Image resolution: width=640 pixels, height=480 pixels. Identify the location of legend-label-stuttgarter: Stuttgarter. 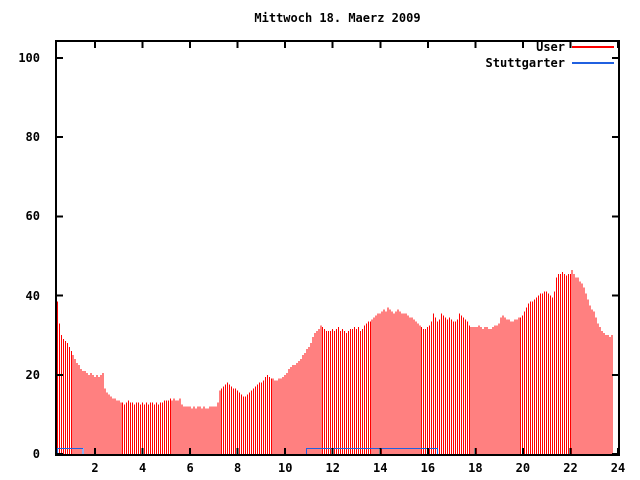
(525, 63).